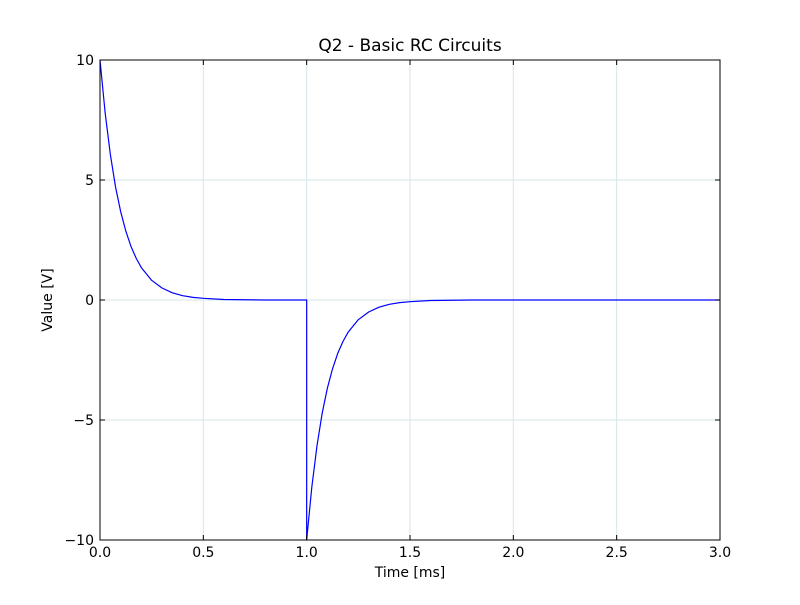 The image size is (800, 605). What do you see at coordinates (513, 553) in the screenshot?
I see `x-tick-label: 2.0` at bounding box center [513, 553].